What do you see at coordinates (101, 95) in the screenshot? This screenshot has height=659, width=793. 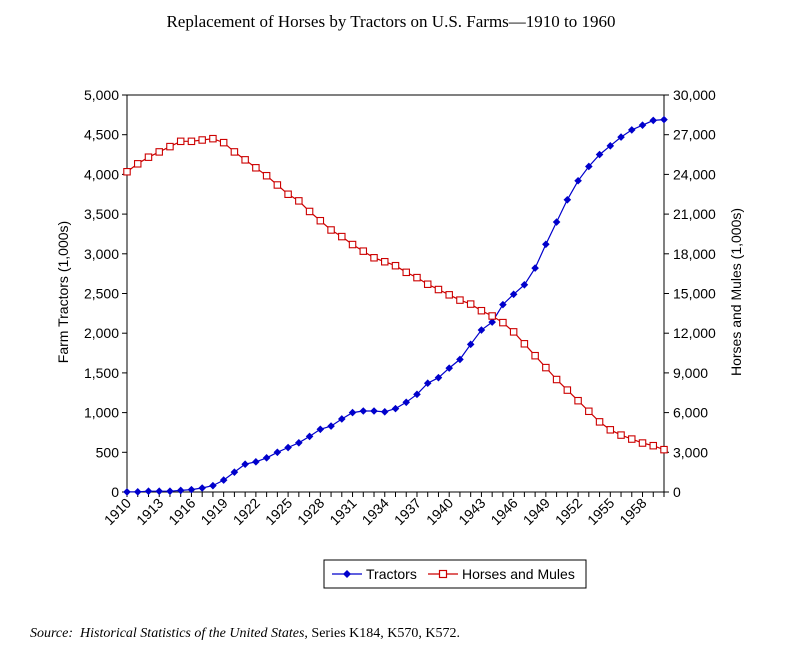 I see `left-y-tick-label: 5,000` at bounding box center [101, 95].